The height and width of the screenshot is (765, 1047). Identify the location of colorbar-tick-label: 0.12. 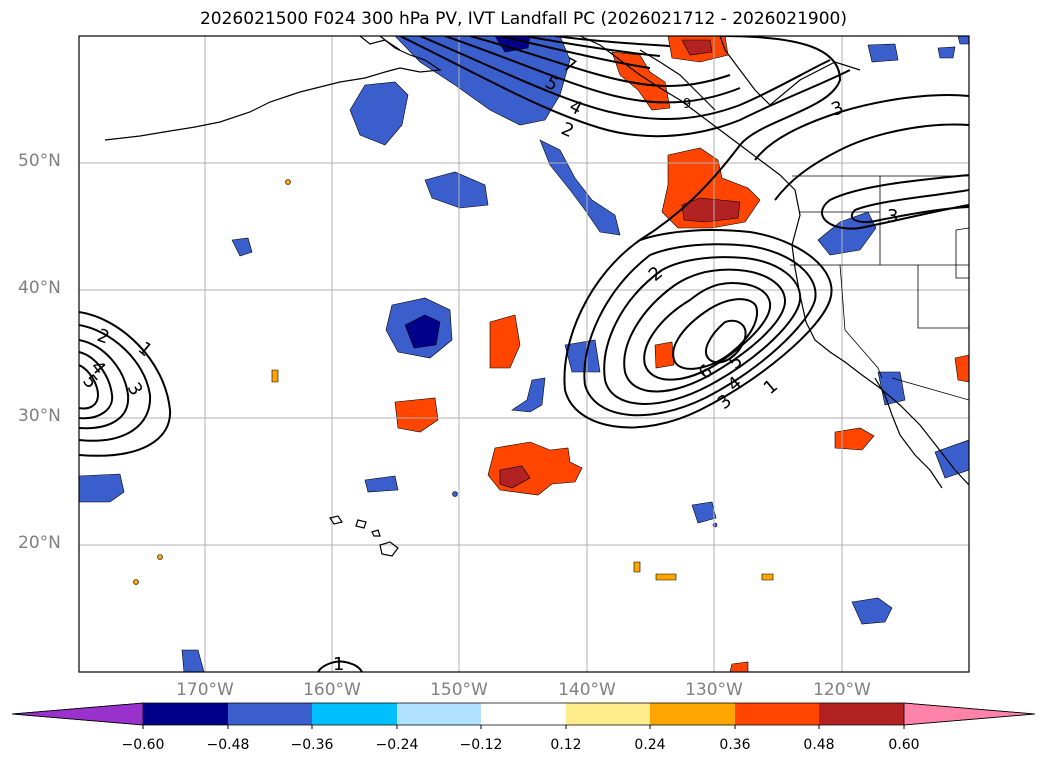
(566, 745).